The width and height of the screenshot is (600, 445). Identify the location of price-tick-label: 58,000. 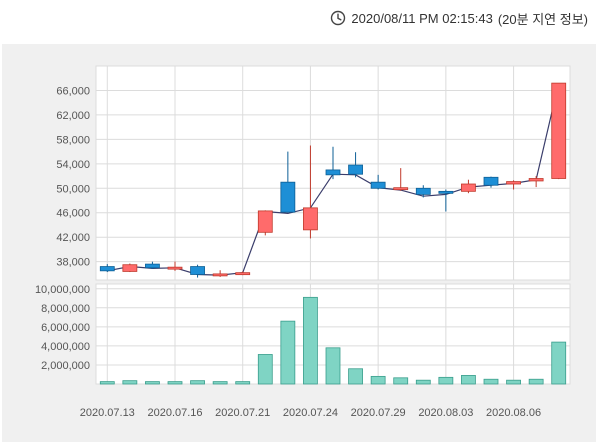
(73, 140).